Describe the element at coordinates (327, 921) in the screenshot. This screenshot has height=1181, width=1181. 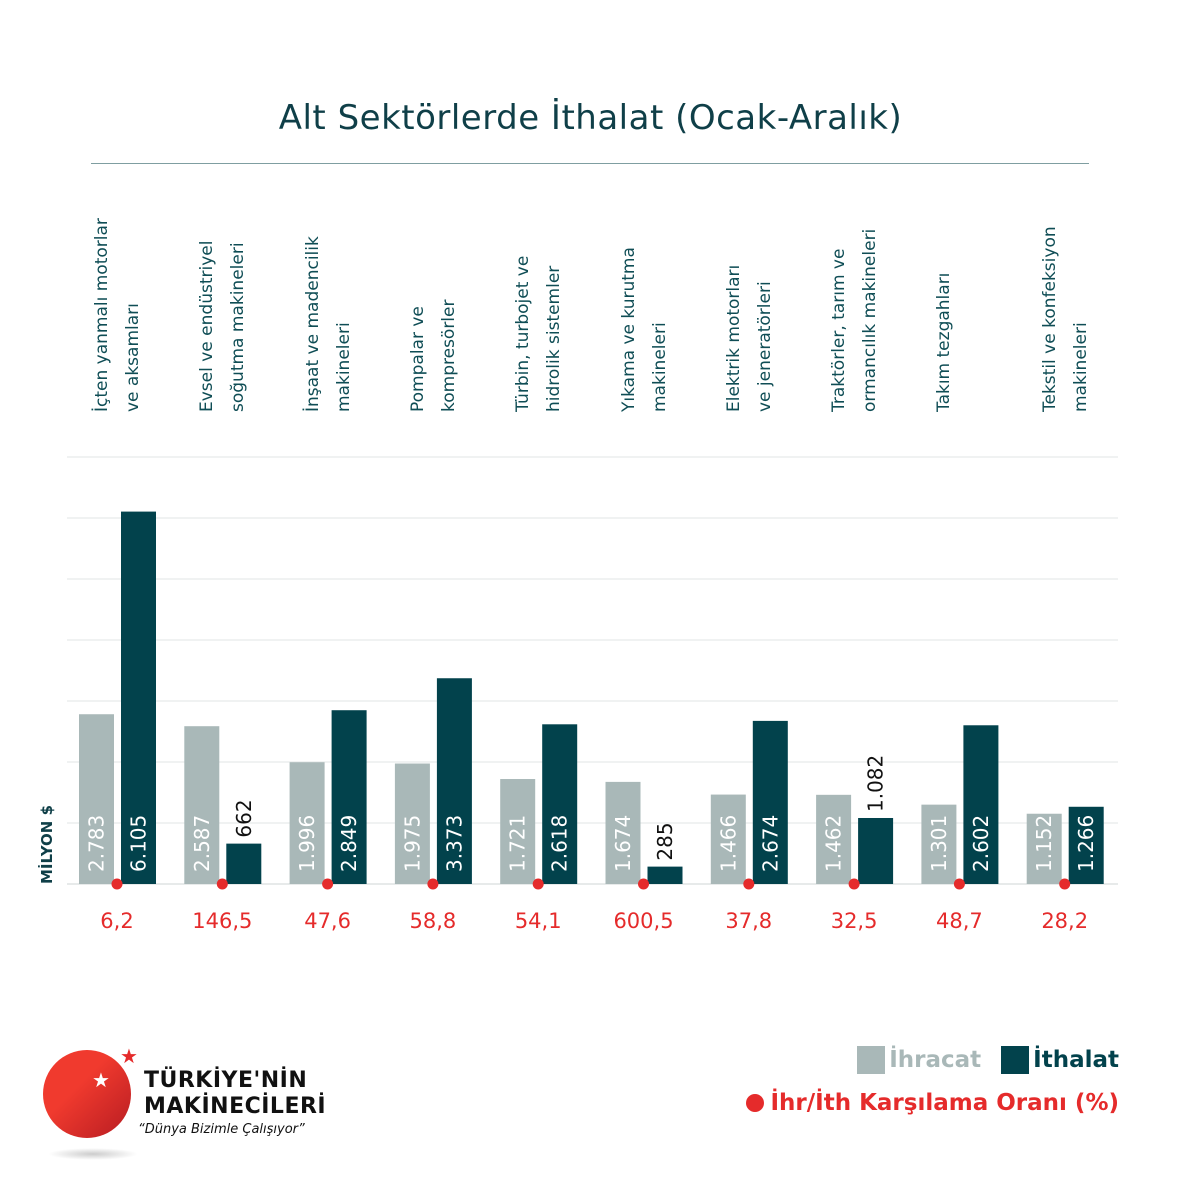
I see `ratio-label: 47,6` at that location.